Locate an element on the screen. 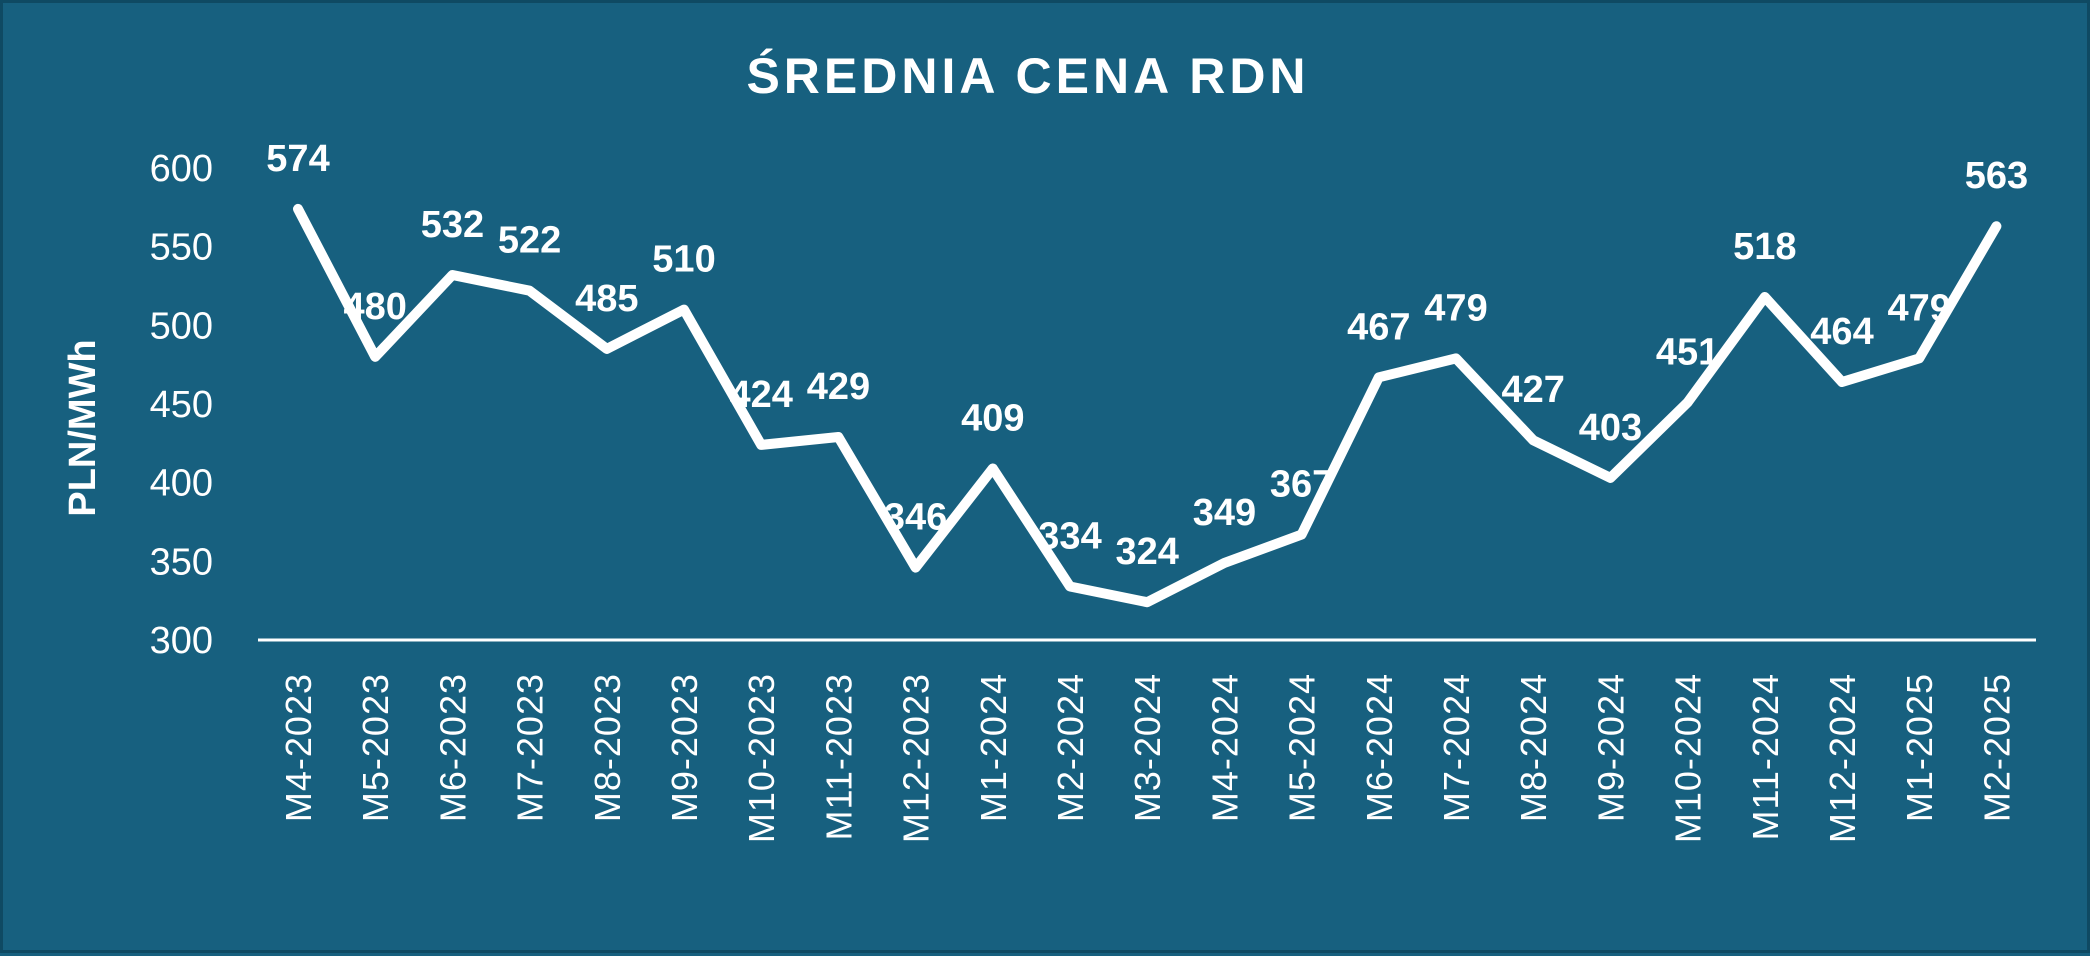 The image size is (2090, 956). data-label: 403 is located at coordinates (1610, 428).